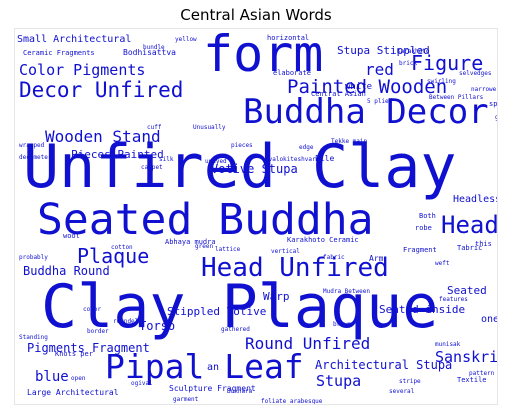 The width and height of the screenshot is (512, 411). What do you see at coordinates (285, 251) in the screenshot?
I see `word: vertical` at bounding box center [285, 251].